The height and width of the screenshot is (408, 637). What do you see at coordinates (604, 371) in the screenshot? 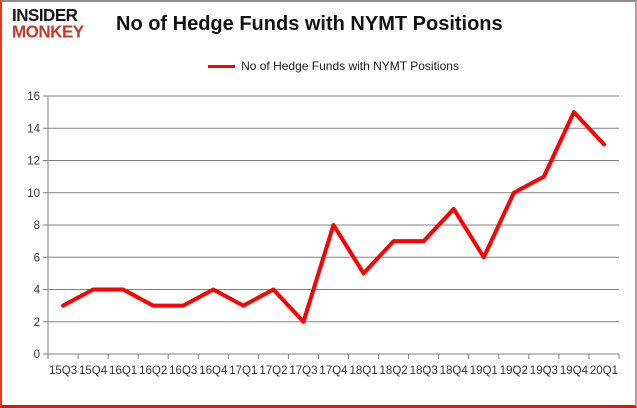
I see `x-axis-label: 20Q1` at bounding box center [604, 371].